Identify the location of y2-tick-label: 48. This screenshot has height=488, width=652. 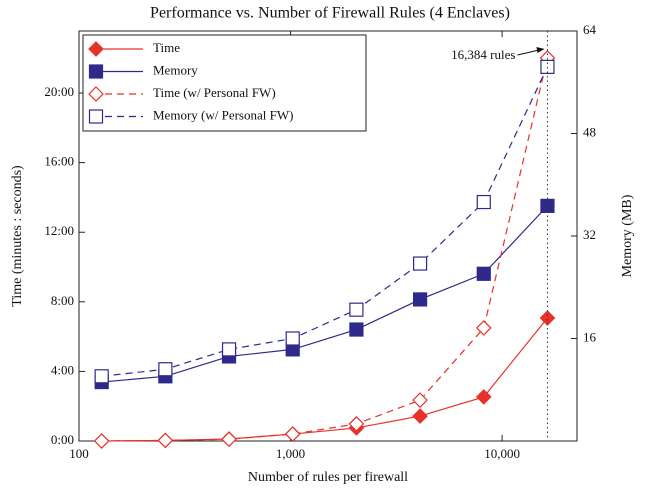
(589, 131).